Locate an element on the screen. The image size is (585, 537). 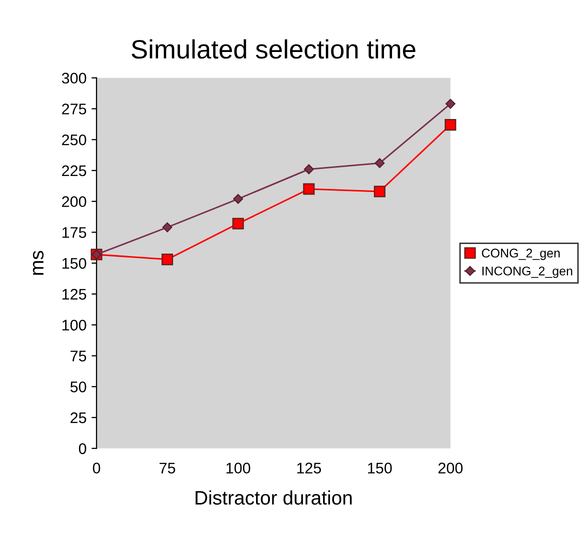
x-tick-label: 0 is located at coordinates (96, 468).